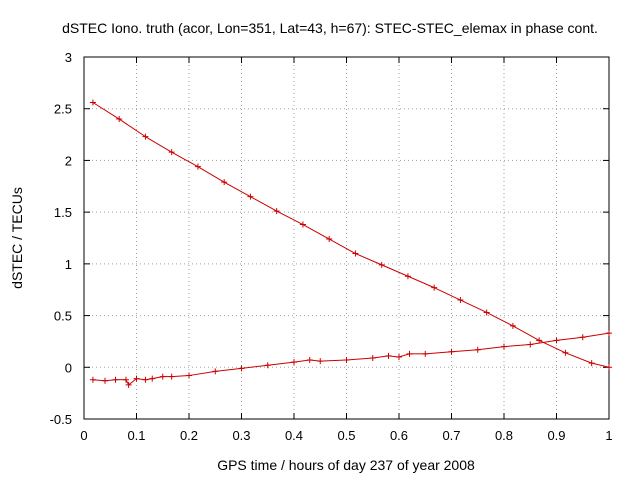  Describe the element at coordinates (136, 435) in the screenshot. I see `x-tick-label: 0.1` at that location.